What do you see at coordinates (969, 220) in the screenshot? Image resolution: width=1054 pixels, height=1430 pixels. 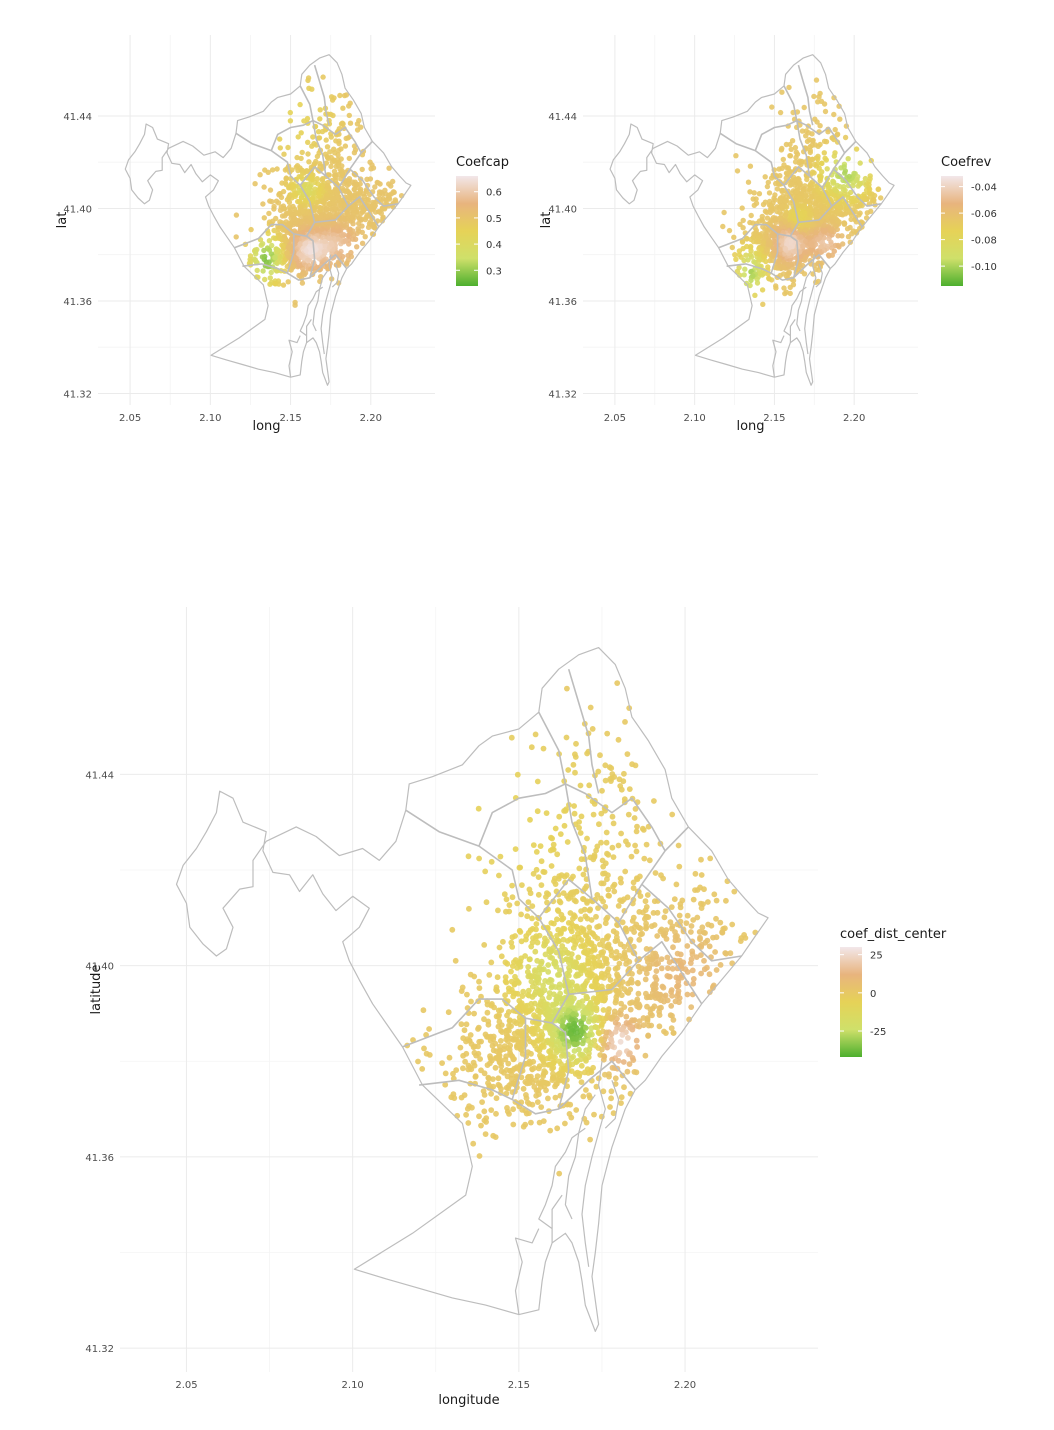 I see `coefrev-legend: Coefrev-0.10-0.08-0.06-0.04` at bounding box center [969, 220].